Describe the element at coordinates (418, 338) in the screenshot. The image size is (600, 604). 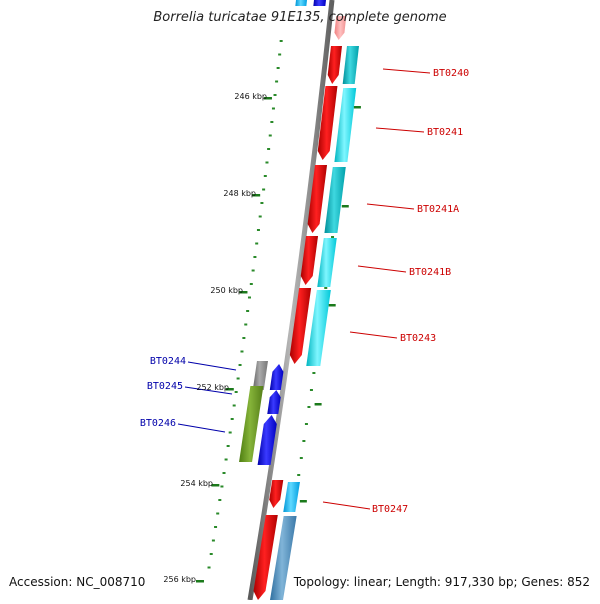
I see `gene-label-bt0243: BT0243` at that location.